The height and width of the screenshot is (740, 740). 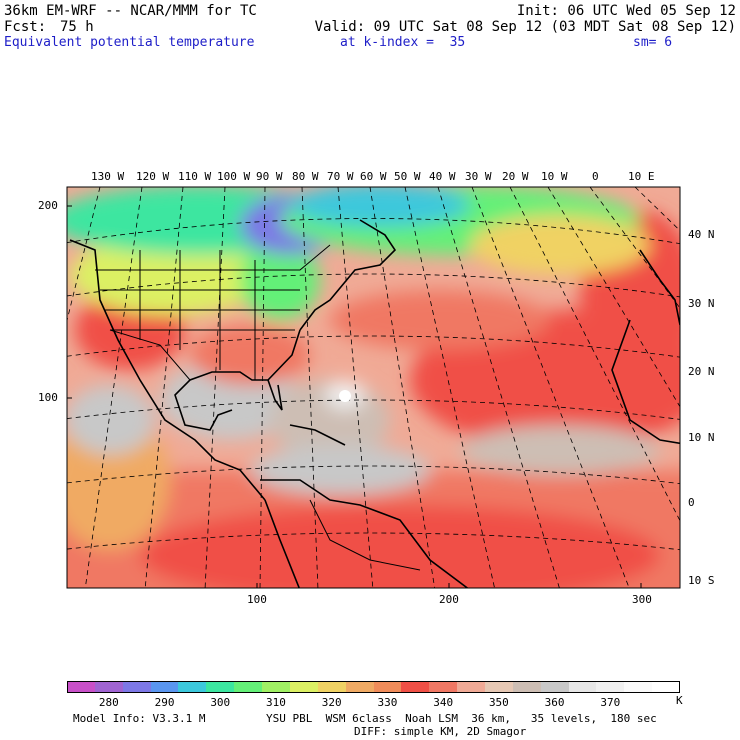 I want to click on tropical-storm-center, so click(x=345, y=396).